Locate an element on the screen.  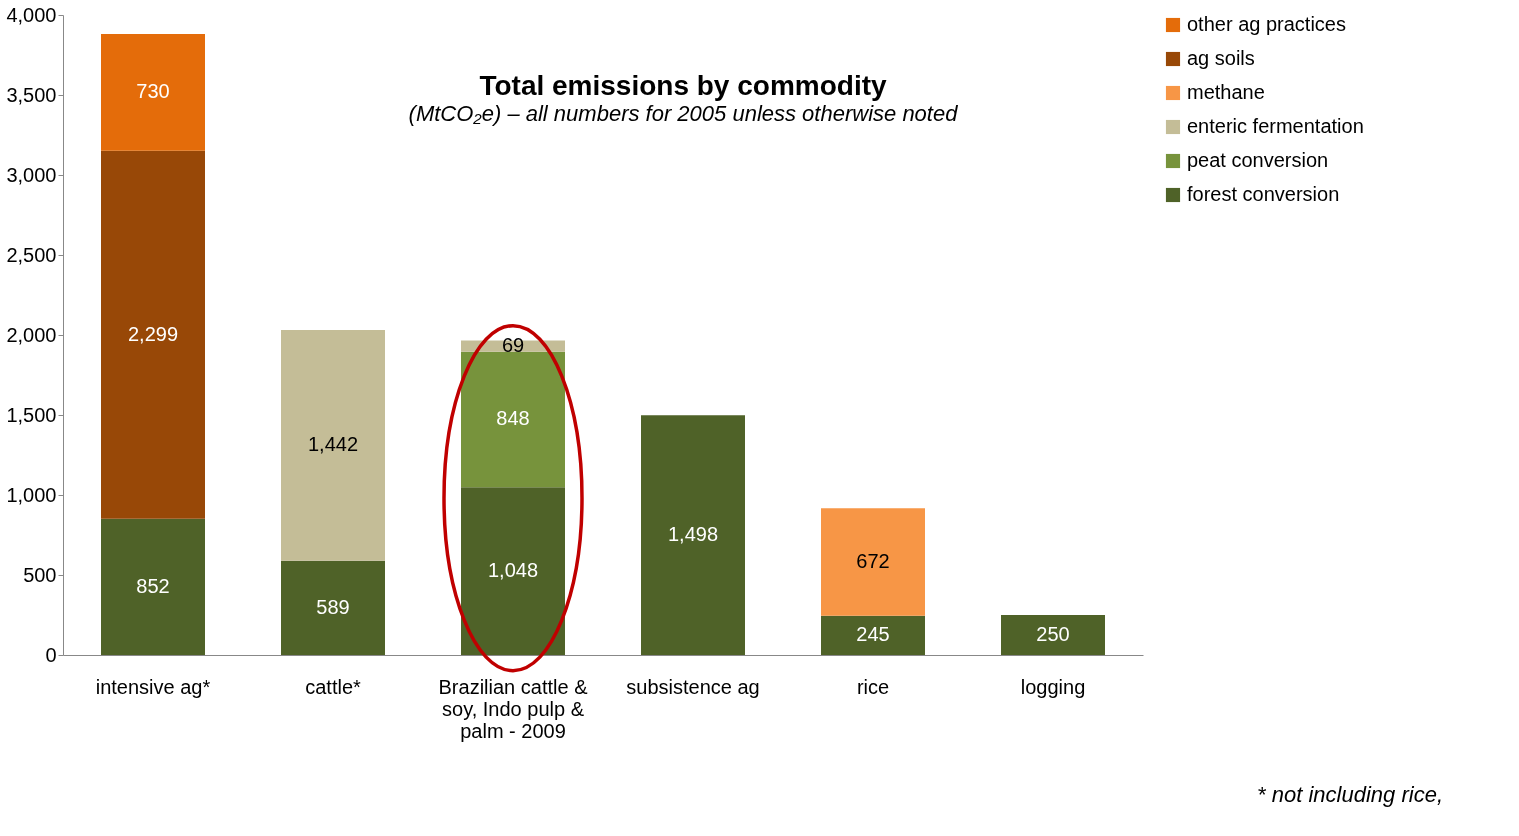
data-label: 589 is located at coordinates (333, 606).